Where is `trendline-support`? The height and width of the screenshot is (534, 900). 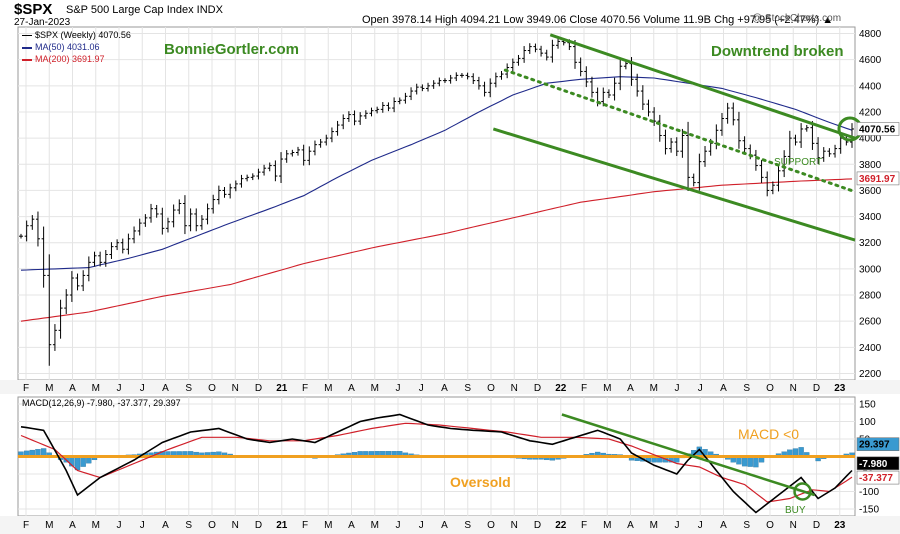
trendline-support is located at coordinates (680, 131).